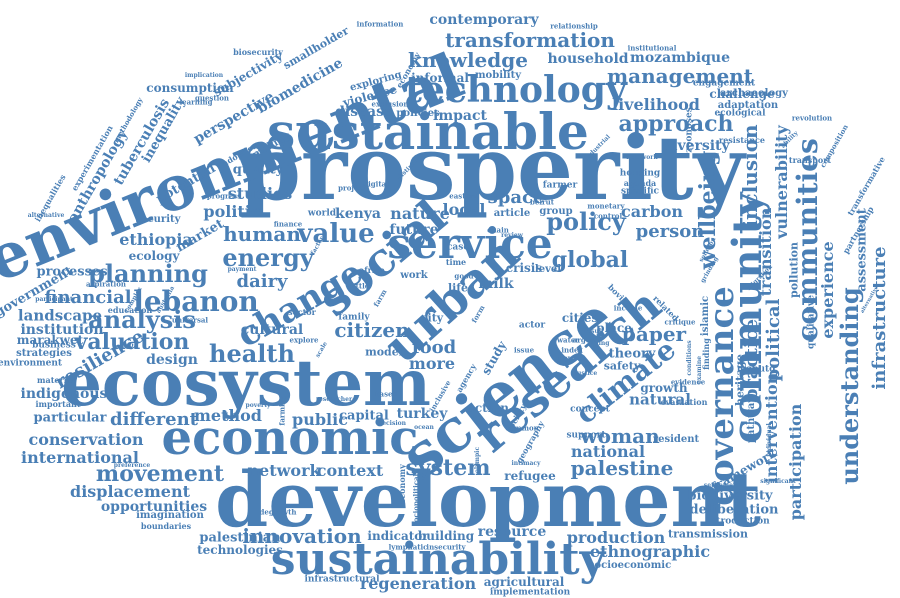  What do you see at coordinates (522, 428) in the screenshot?
I see `word-common: common` at bounding box center [522, 428].